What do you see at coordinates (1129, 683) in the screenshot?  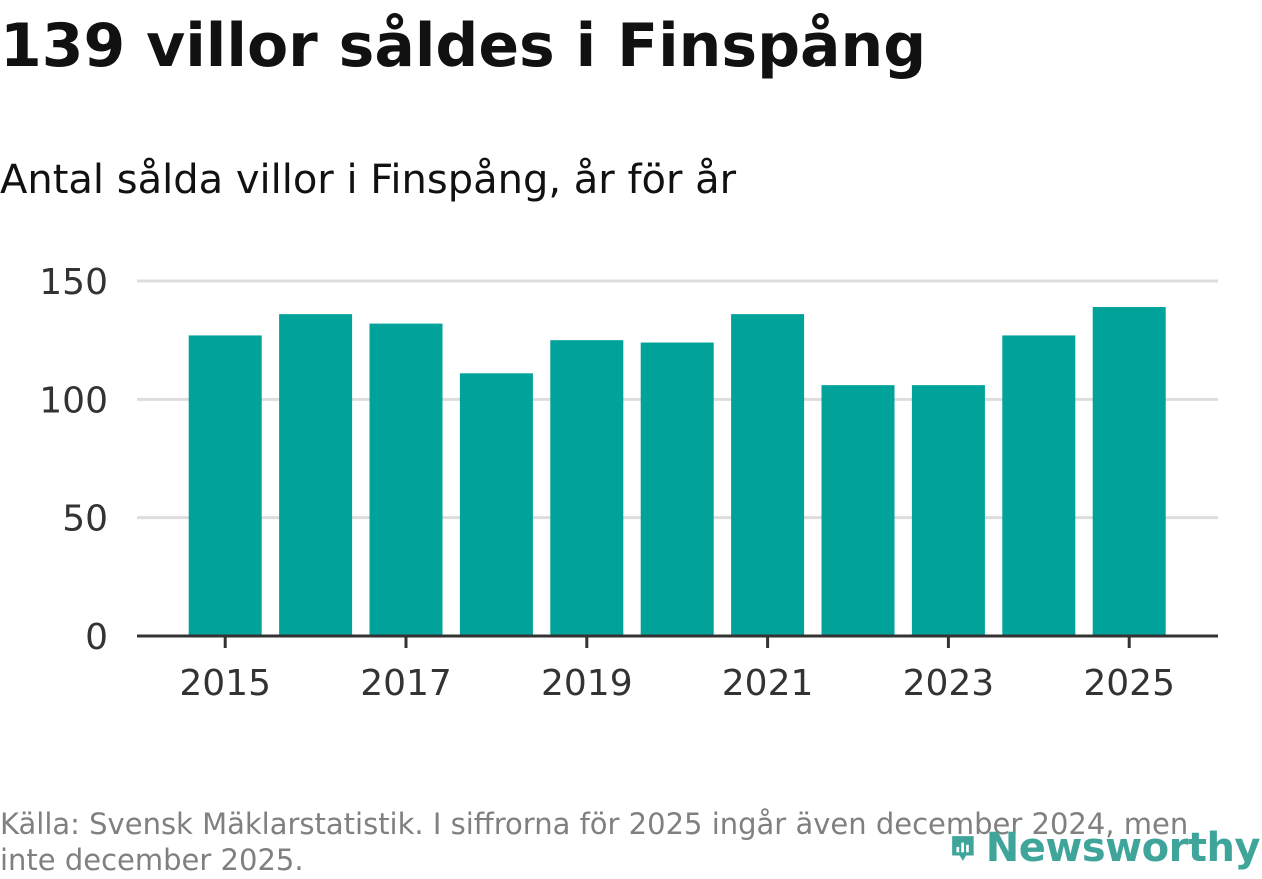 I see `x-tick-label: 2025` at bounding box center [1129, 683].